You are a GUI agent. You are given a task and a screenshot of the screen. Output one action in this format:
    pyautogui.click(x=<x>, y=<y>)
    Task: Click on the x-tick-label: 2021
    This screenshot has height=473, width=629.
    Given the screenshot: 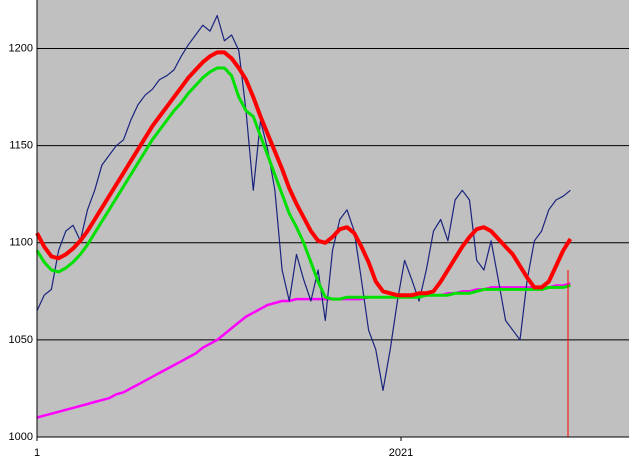 What is the action you would take?
    pyautogui.click(x=401, y=453)
    